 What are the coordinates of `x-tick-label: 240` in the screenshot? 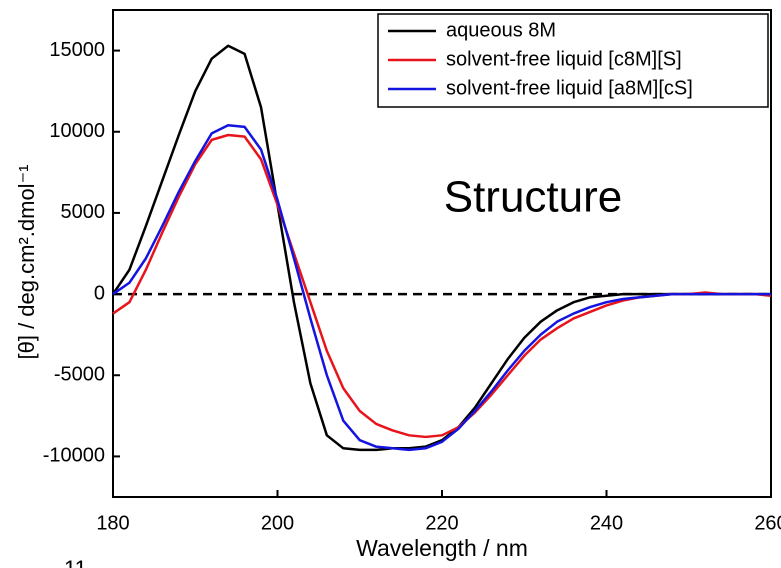 It's located at (606, 523).